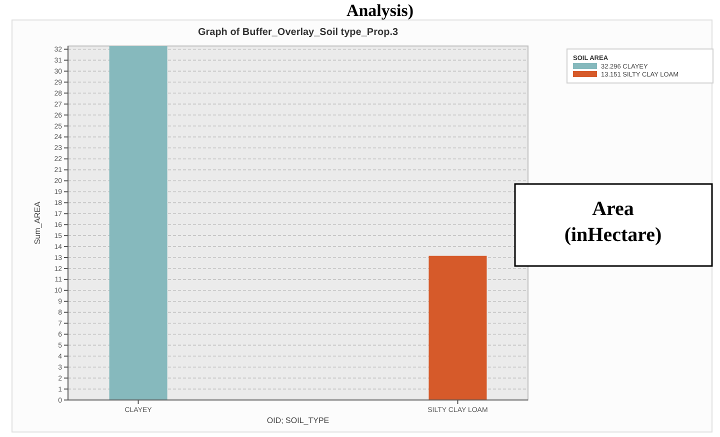 The height and width of the screenshot is (437, 720). Describe the element at coordinates (613, 222) in the screenshot. I see `text: Area (inHectare)` at that location.